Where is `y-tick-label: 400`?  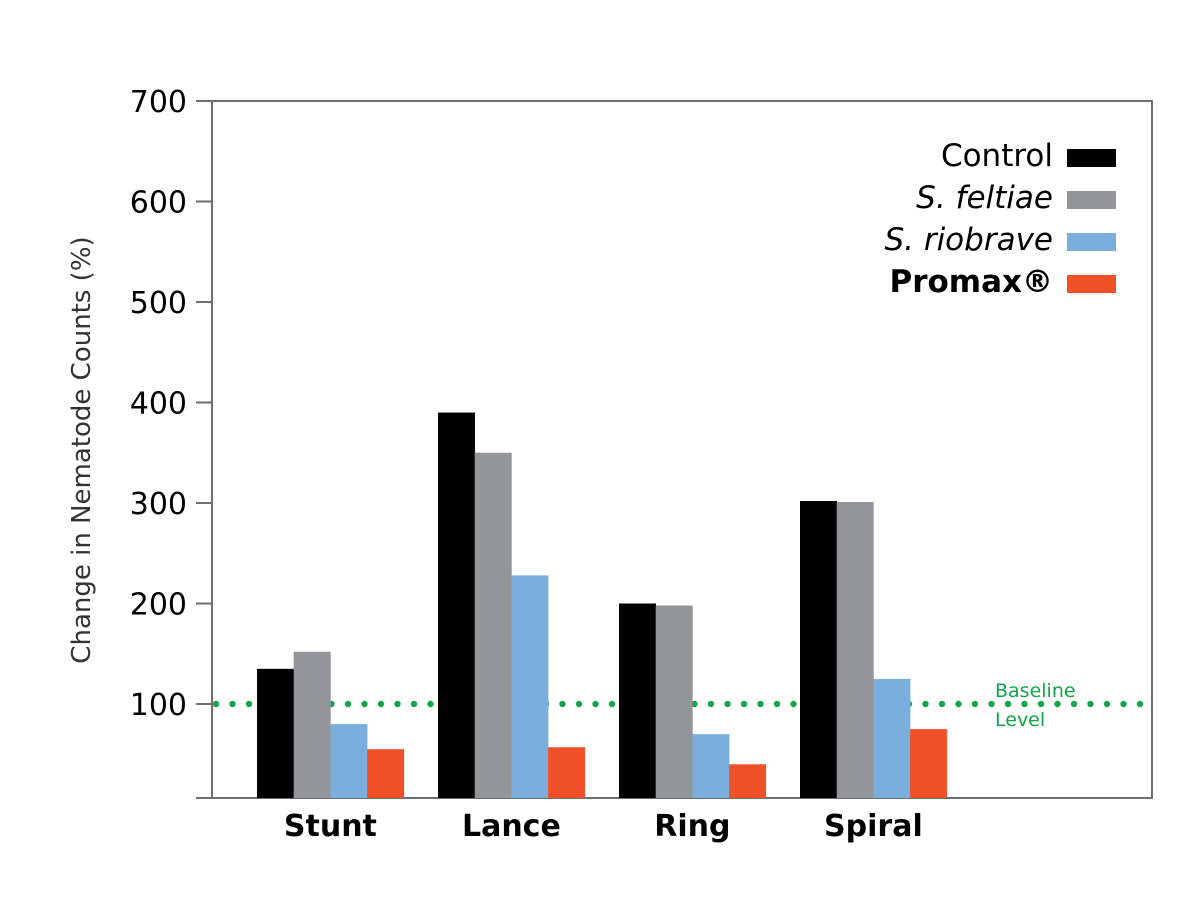 y-tick-label: 400 is located at coordinates (158, 404).